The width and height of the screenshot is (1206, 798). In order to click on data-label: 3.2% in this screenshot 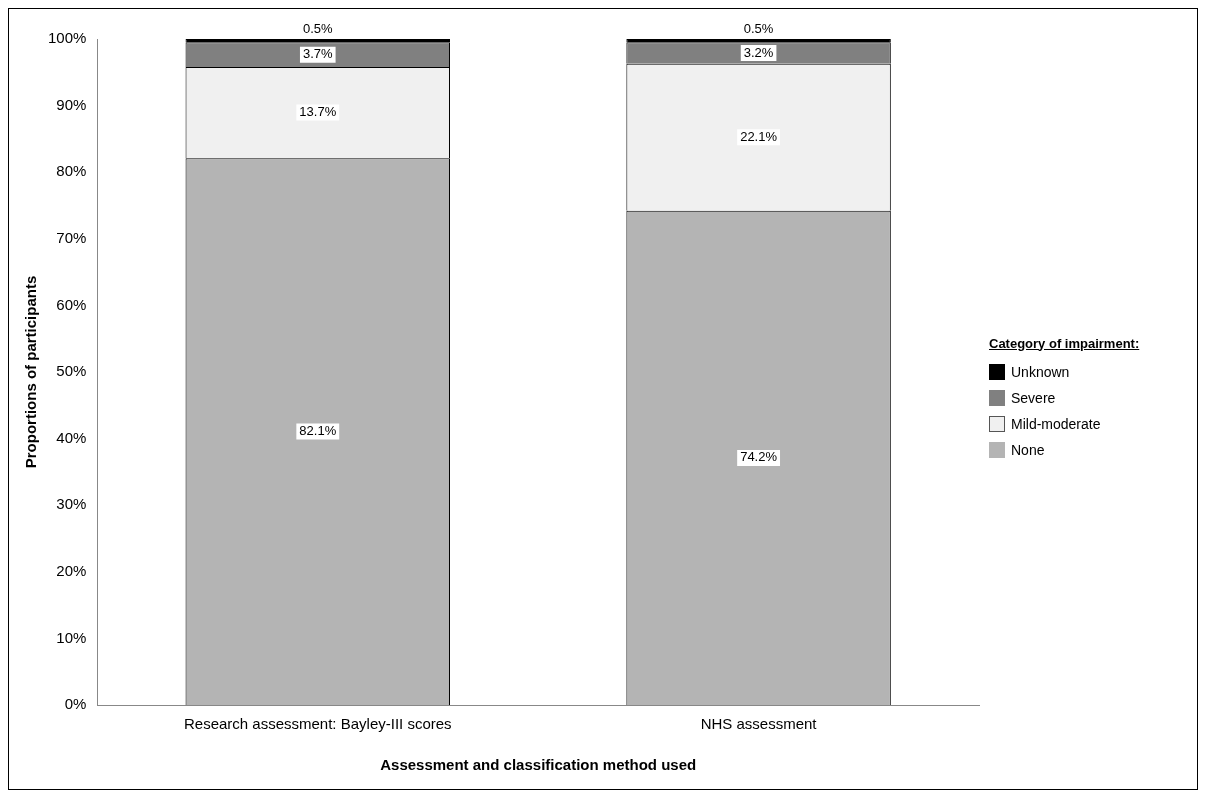, I will do `click(758, 52)`.